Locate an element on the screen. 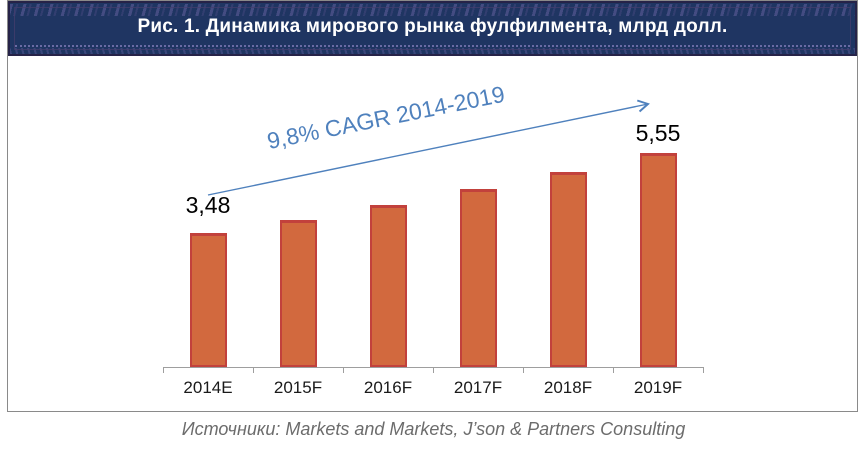 The width and height of the screenshot is (867, 453). category-label-2015F: 2015F is located at coordinates (298, 387).